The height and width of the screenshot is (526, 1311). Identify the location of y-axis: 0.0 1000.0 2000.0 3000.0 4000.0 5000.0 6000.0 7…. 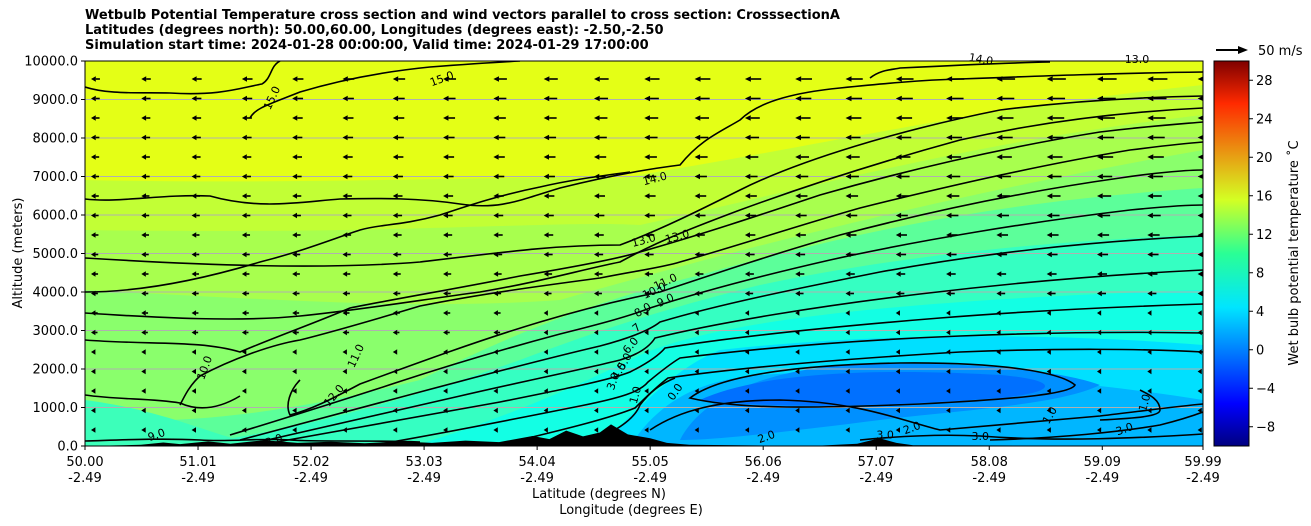
(54, 255).